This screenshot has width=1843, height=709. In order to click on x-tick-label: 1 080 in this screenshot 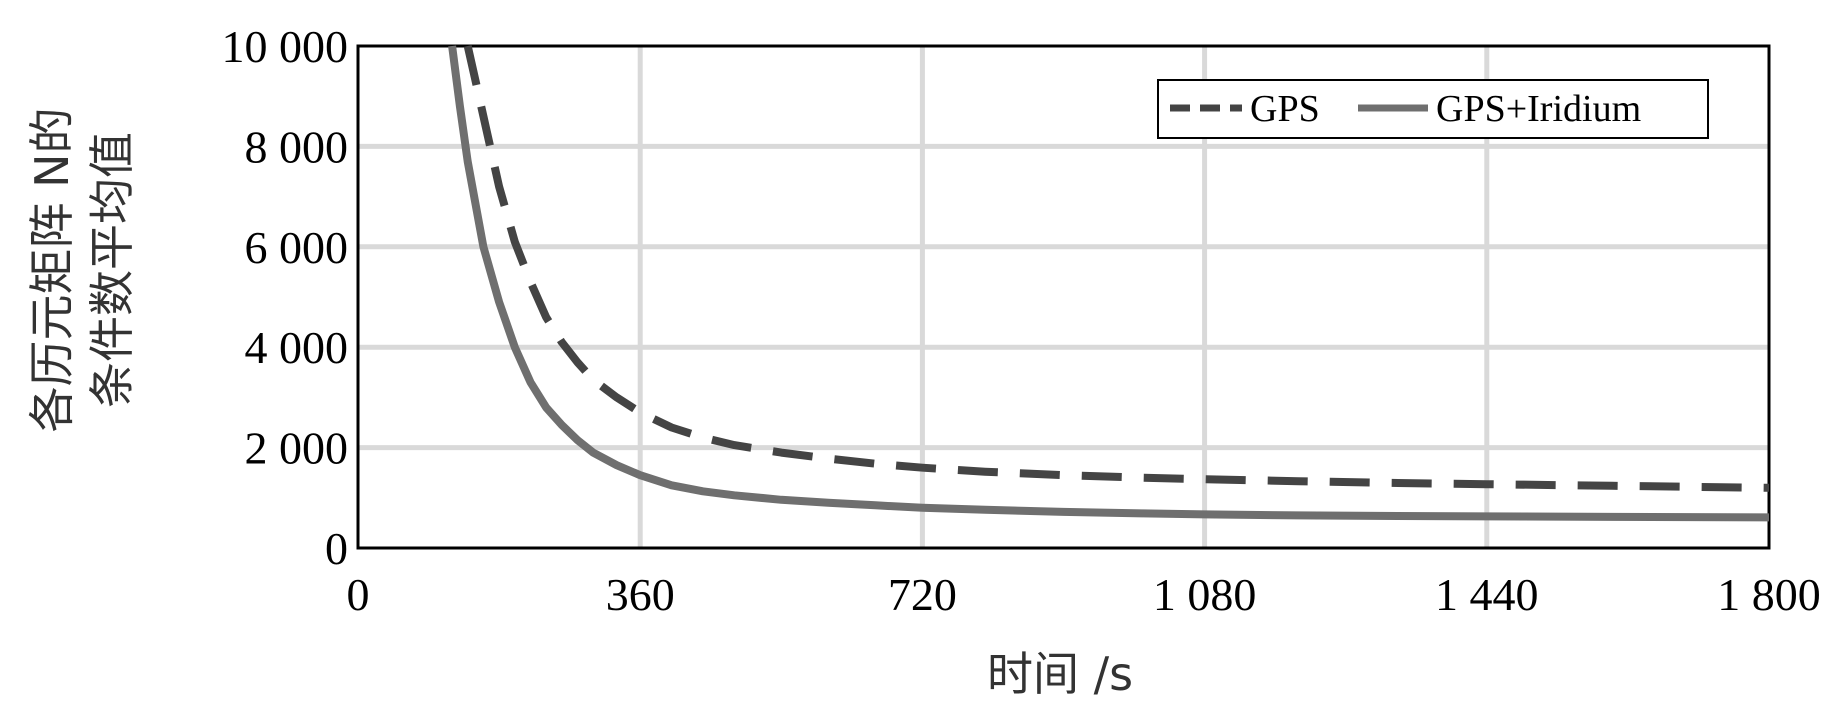, I will do `click(1205, 594)`.